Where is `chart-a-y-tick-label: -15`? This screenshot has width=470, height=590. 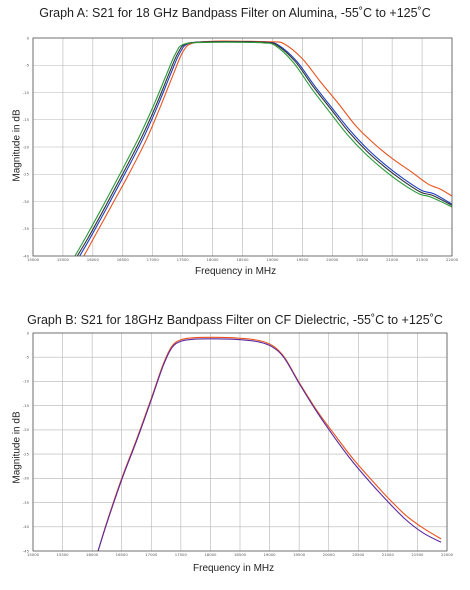
chart-a-y-tick-label: -15 is located at coordinates (26, 119).